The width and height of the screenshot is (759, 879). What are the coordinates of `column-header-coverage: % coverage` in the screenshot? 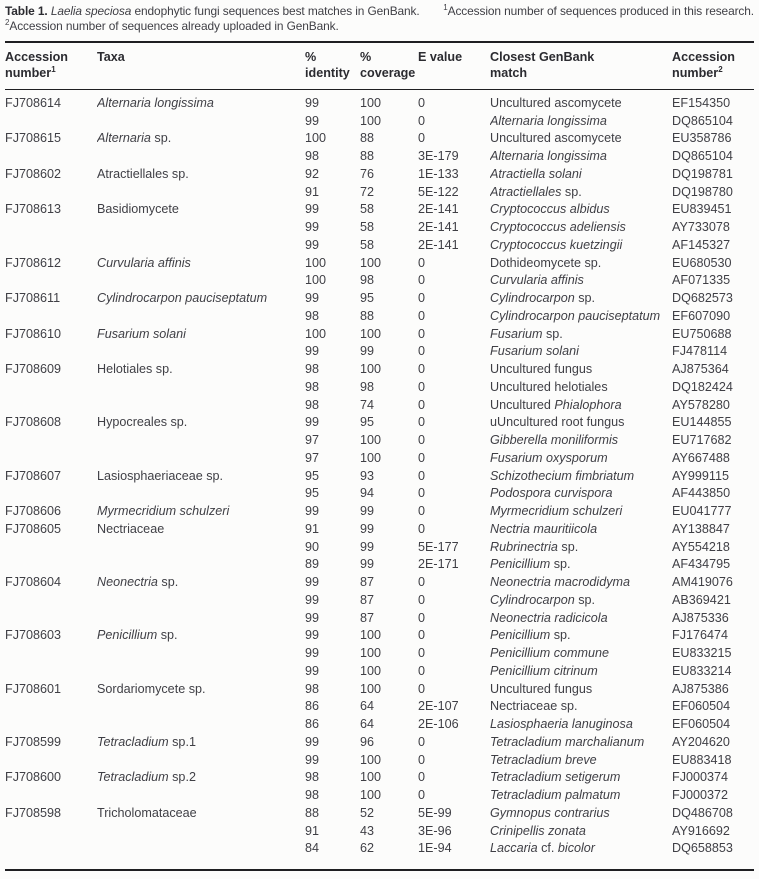 It's located at (388, 65).